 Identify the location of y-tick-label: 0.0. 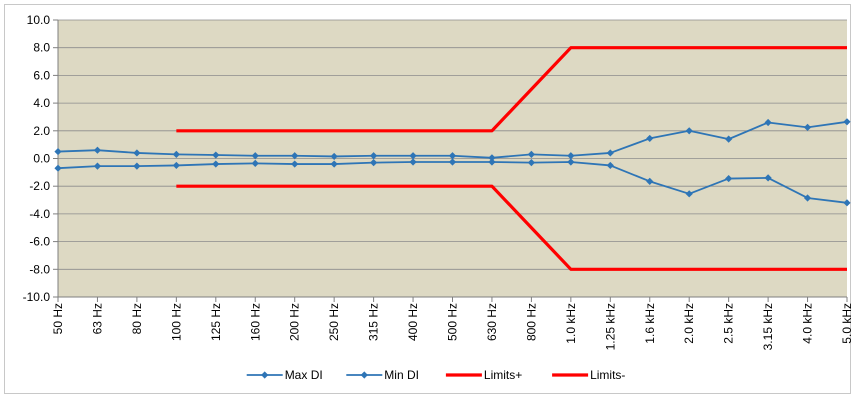
(41, 159).